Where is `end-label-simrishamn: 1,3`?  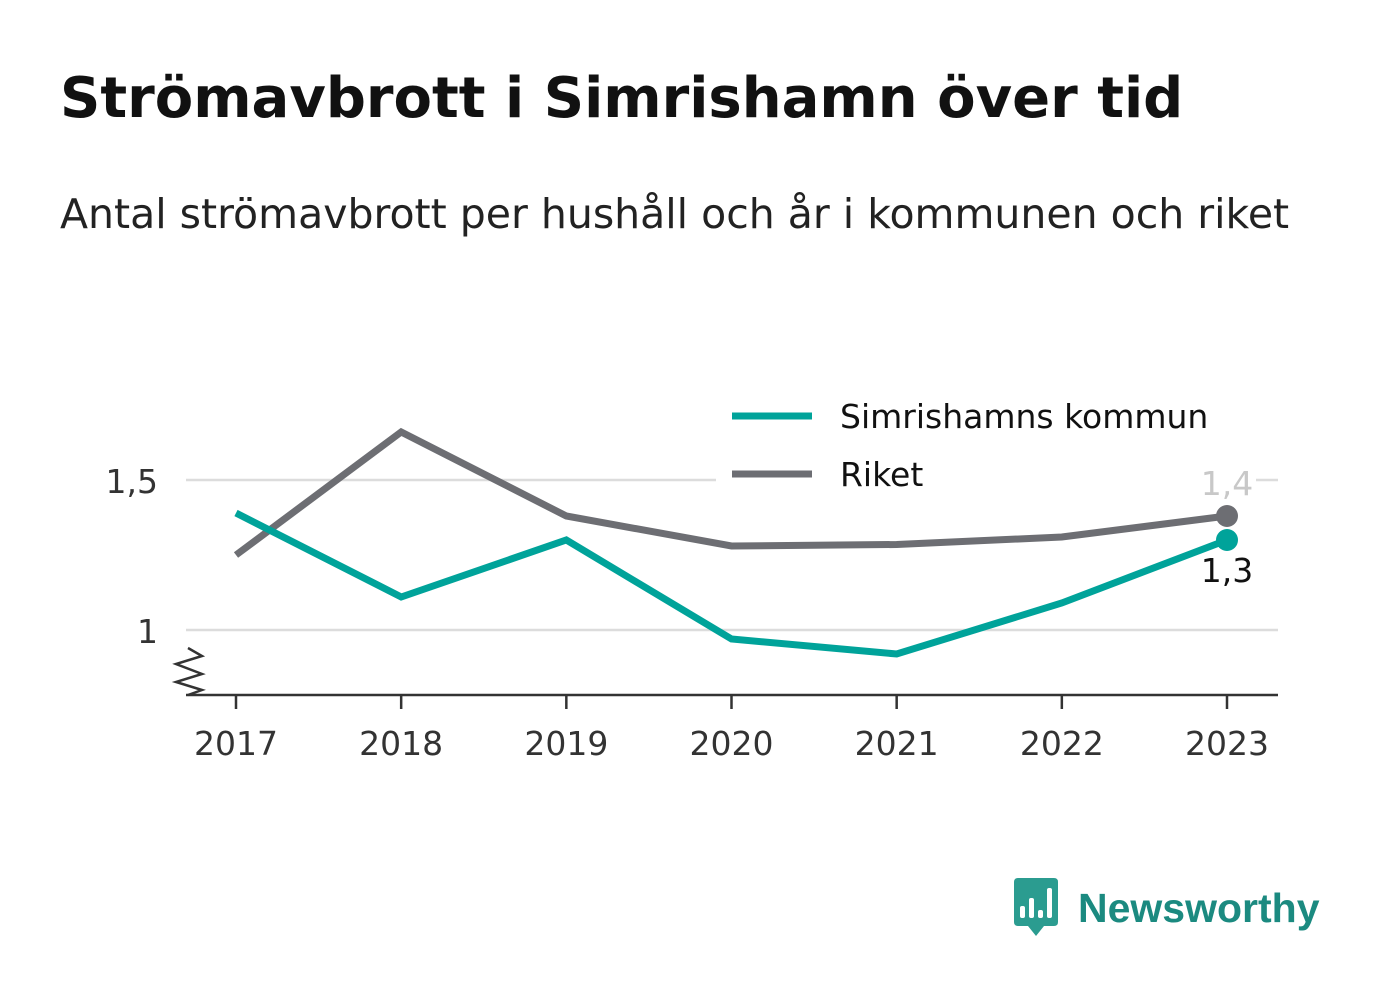
end-label-simrishamn: 1,3 is located at coordinates (1227, 570).